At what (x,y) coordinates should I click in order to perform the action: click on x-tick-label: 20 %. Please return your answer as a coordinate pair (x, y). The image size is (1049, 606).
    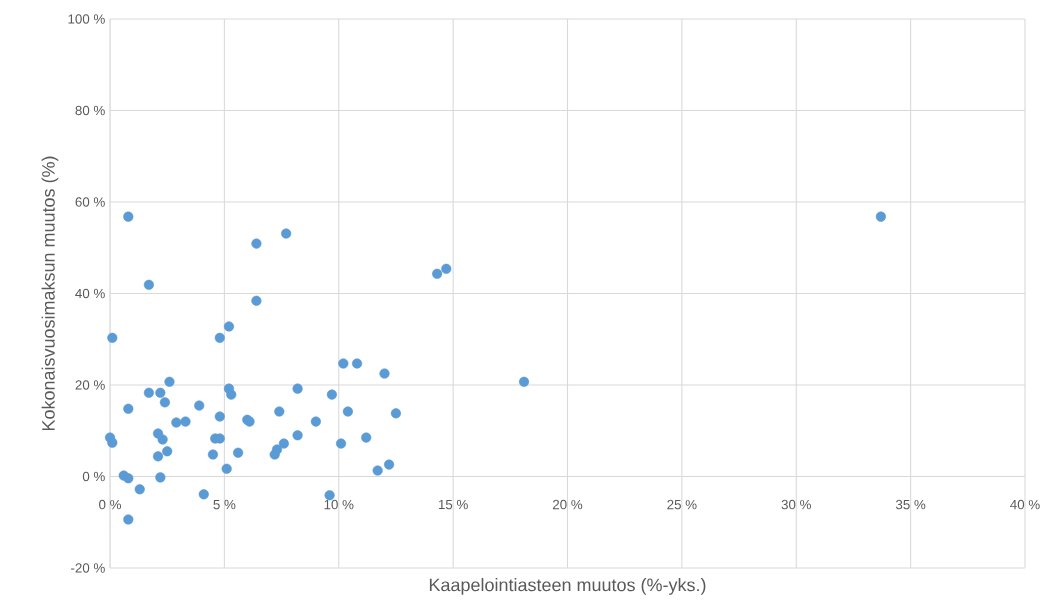
    Looking at the image, I should click on (567, 504).